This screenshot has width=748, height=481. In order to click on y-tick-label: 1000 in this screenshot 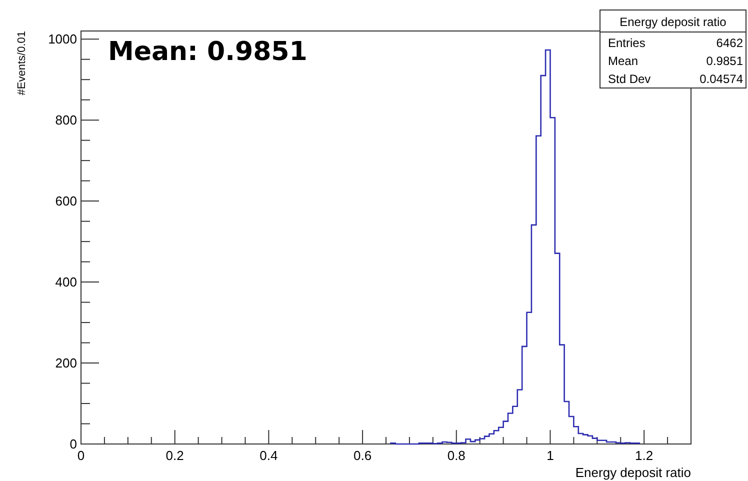, I will do `click(62, 39)`.